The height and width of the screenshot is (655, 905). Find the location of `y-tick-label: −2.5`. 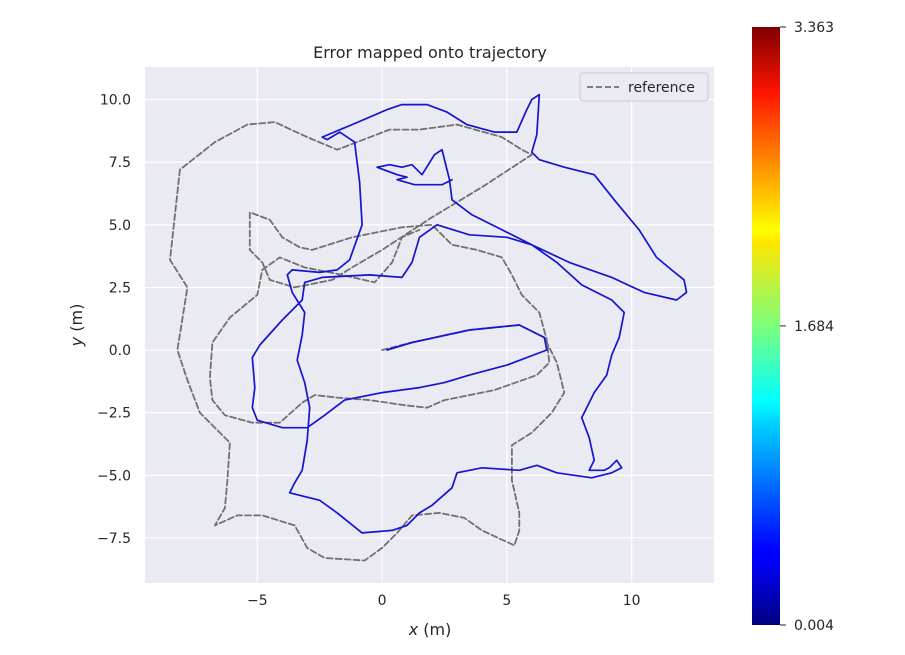

y-tick-label: −2.5 is located at coordinates (114, 414).